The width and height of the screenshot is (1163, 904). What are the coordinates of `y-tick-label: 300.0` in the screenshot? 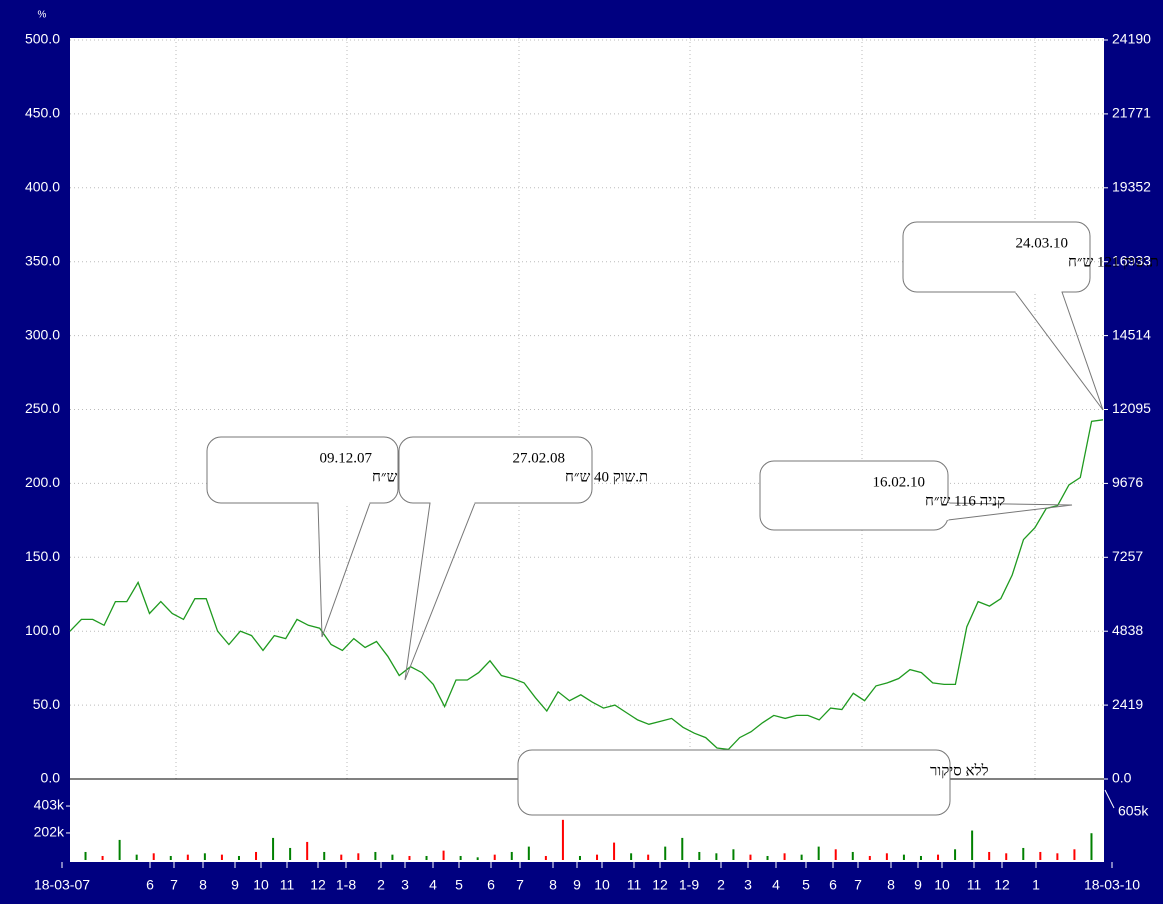 It's located at (42, 334).